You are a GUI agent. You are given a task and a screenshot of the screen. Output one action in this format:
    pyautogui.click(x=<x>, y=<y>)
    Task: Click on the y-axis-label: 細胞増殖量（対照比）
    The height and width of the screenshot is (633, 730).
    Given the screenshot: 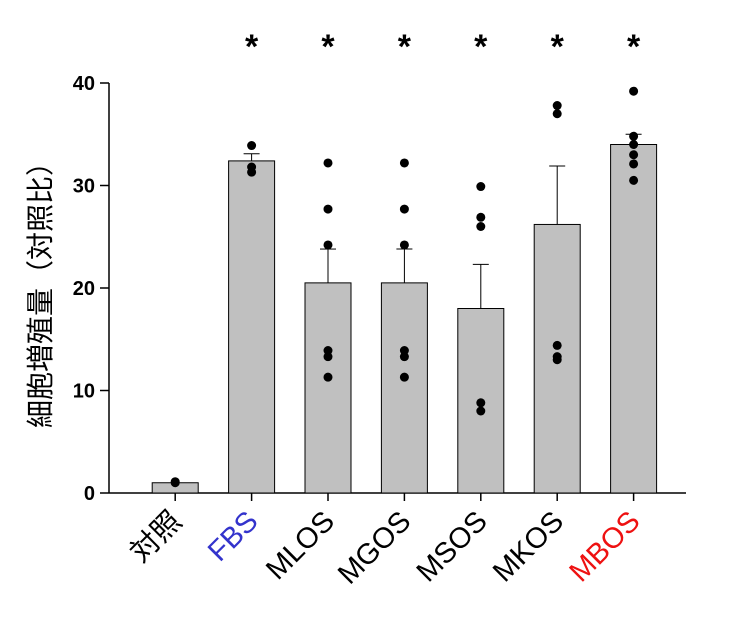 What is the action you would take?
    pyautogui.click(x=40, y=288)
    